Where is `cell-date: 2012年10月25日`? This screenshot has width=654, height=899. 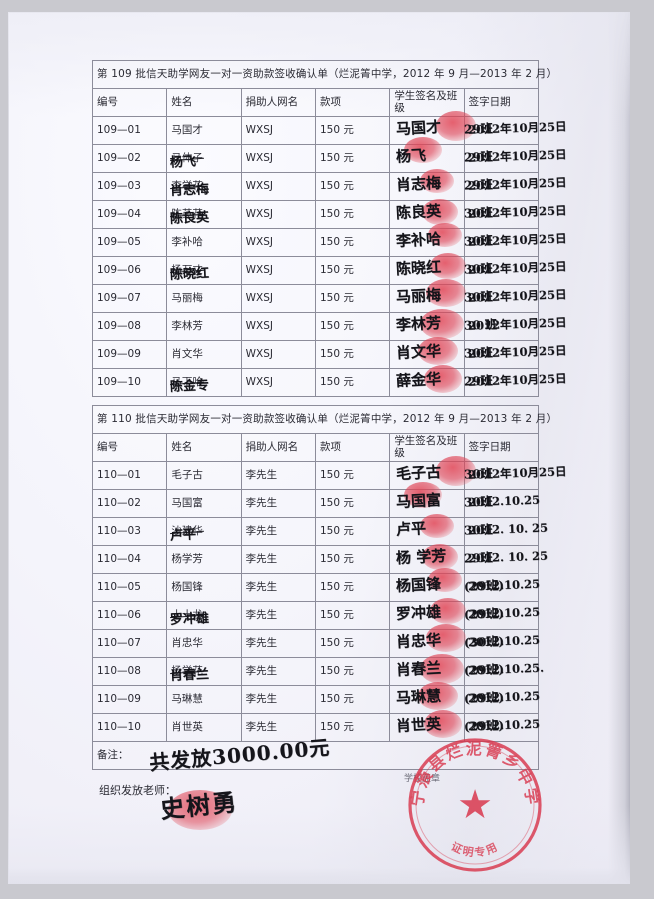
cell-date: 2012年10月25日 is located at coordinates (514, 242).